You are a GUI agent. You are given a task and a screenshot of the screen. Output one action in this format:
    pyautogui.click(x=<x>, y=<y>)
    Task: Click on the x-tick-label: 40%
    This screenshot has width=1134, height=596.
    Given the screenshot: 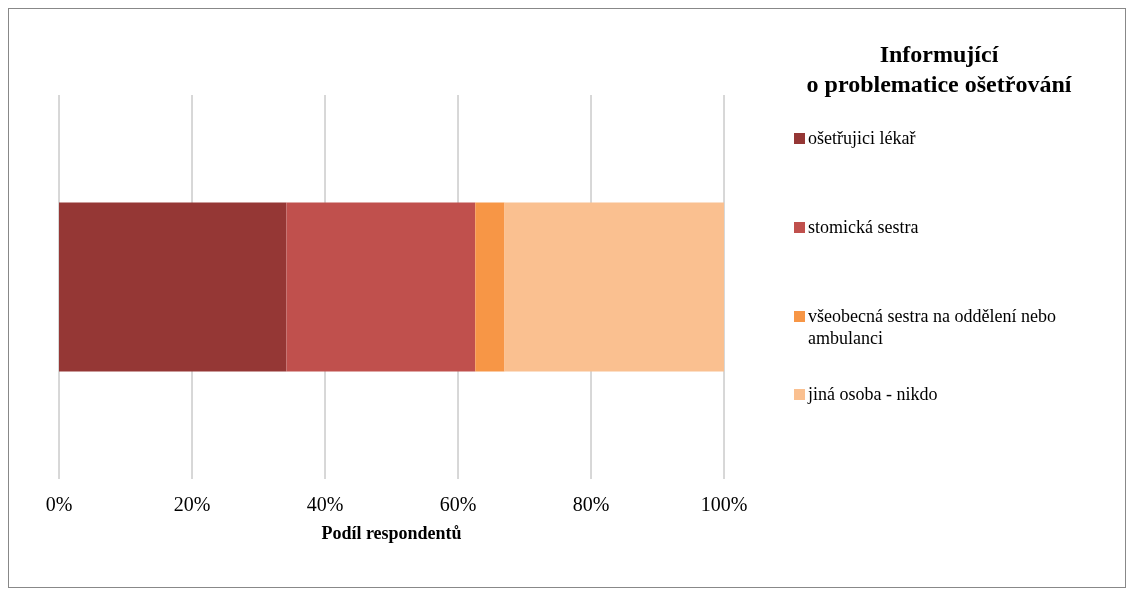 What is the action you would take?
    pyautogui.click(x=325, y=504)
    